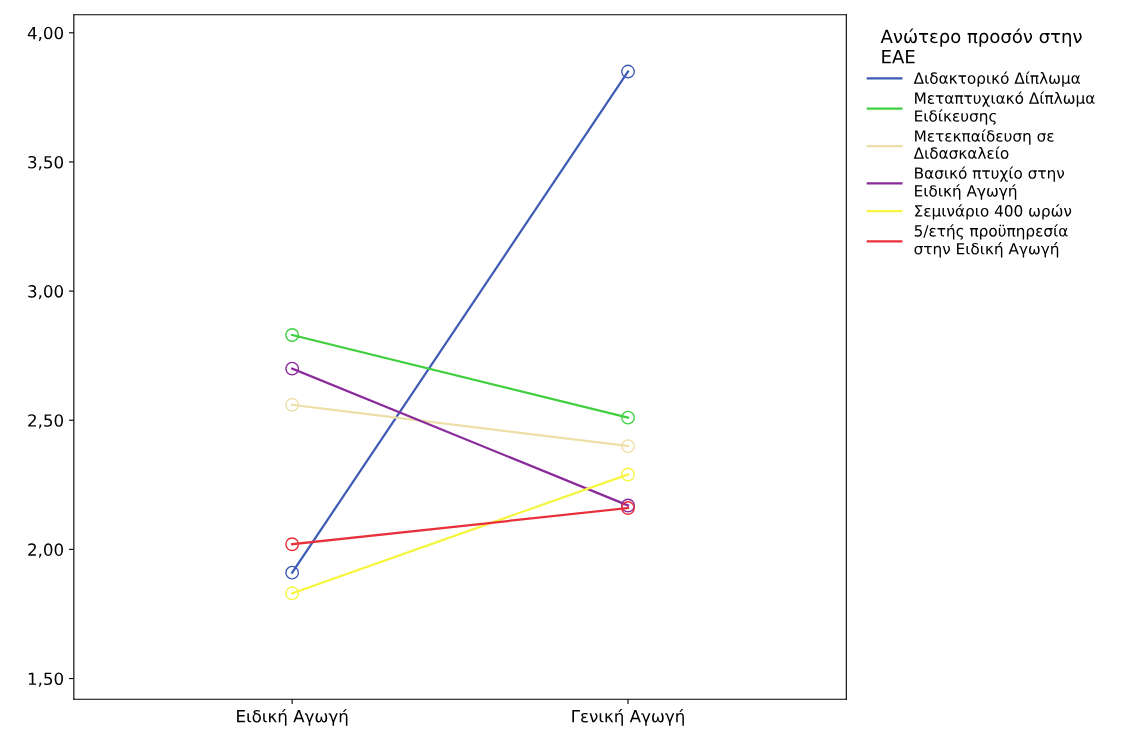 This screenshot has width=1136, height=736. What do you see at coordinates (990, 183) in the screenshot?
I see `legend-label: Βασικό πτυχίο στην Ειδική Αγωγή` at bounding box center [990, 183].